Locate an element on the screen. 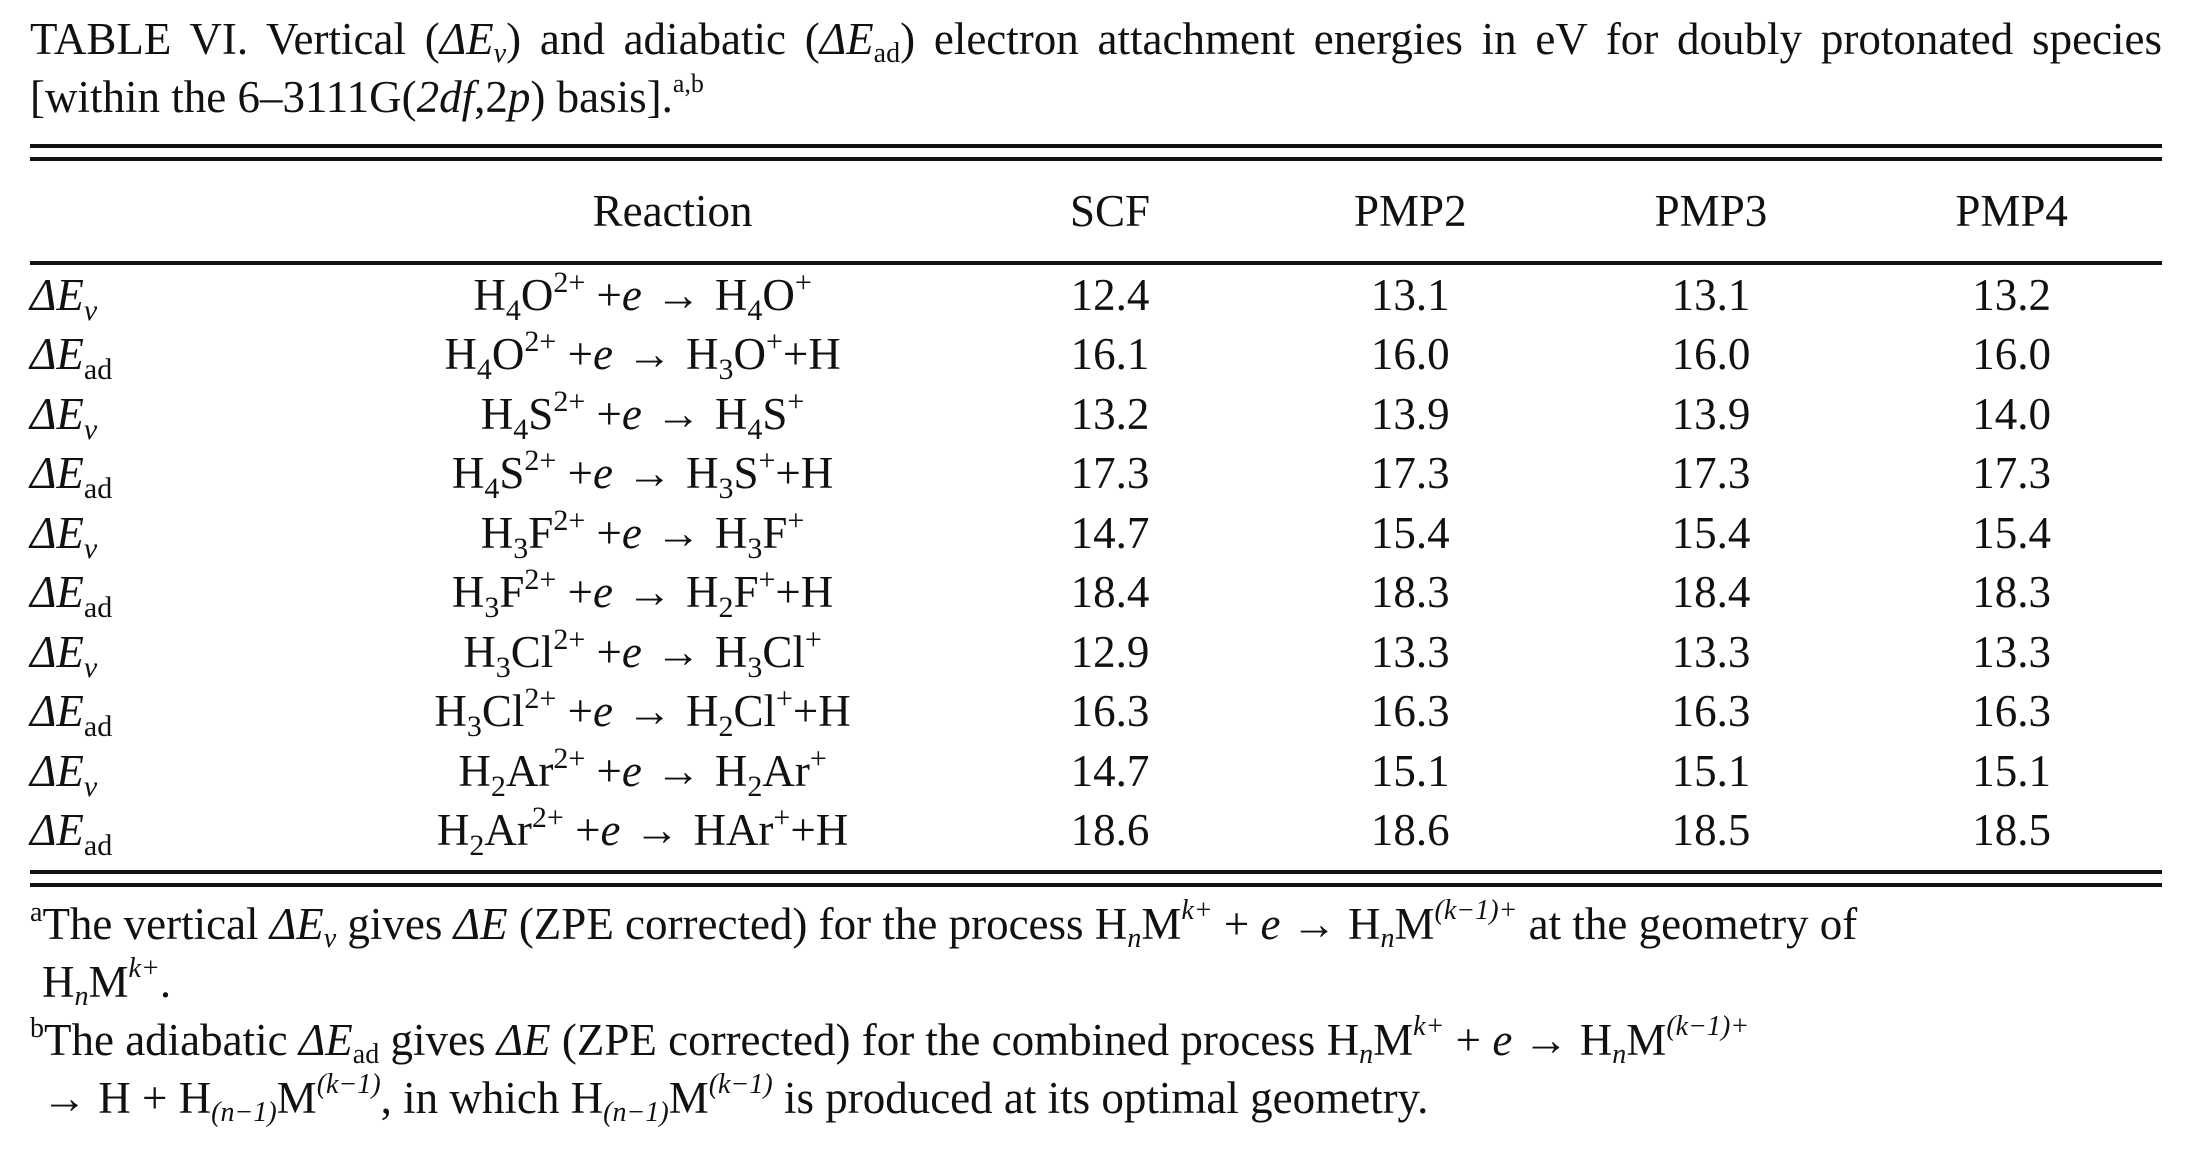 This screenshot has height=1164, width=2196. footnote-a-m1: M is located at coordinates (1161, 924).